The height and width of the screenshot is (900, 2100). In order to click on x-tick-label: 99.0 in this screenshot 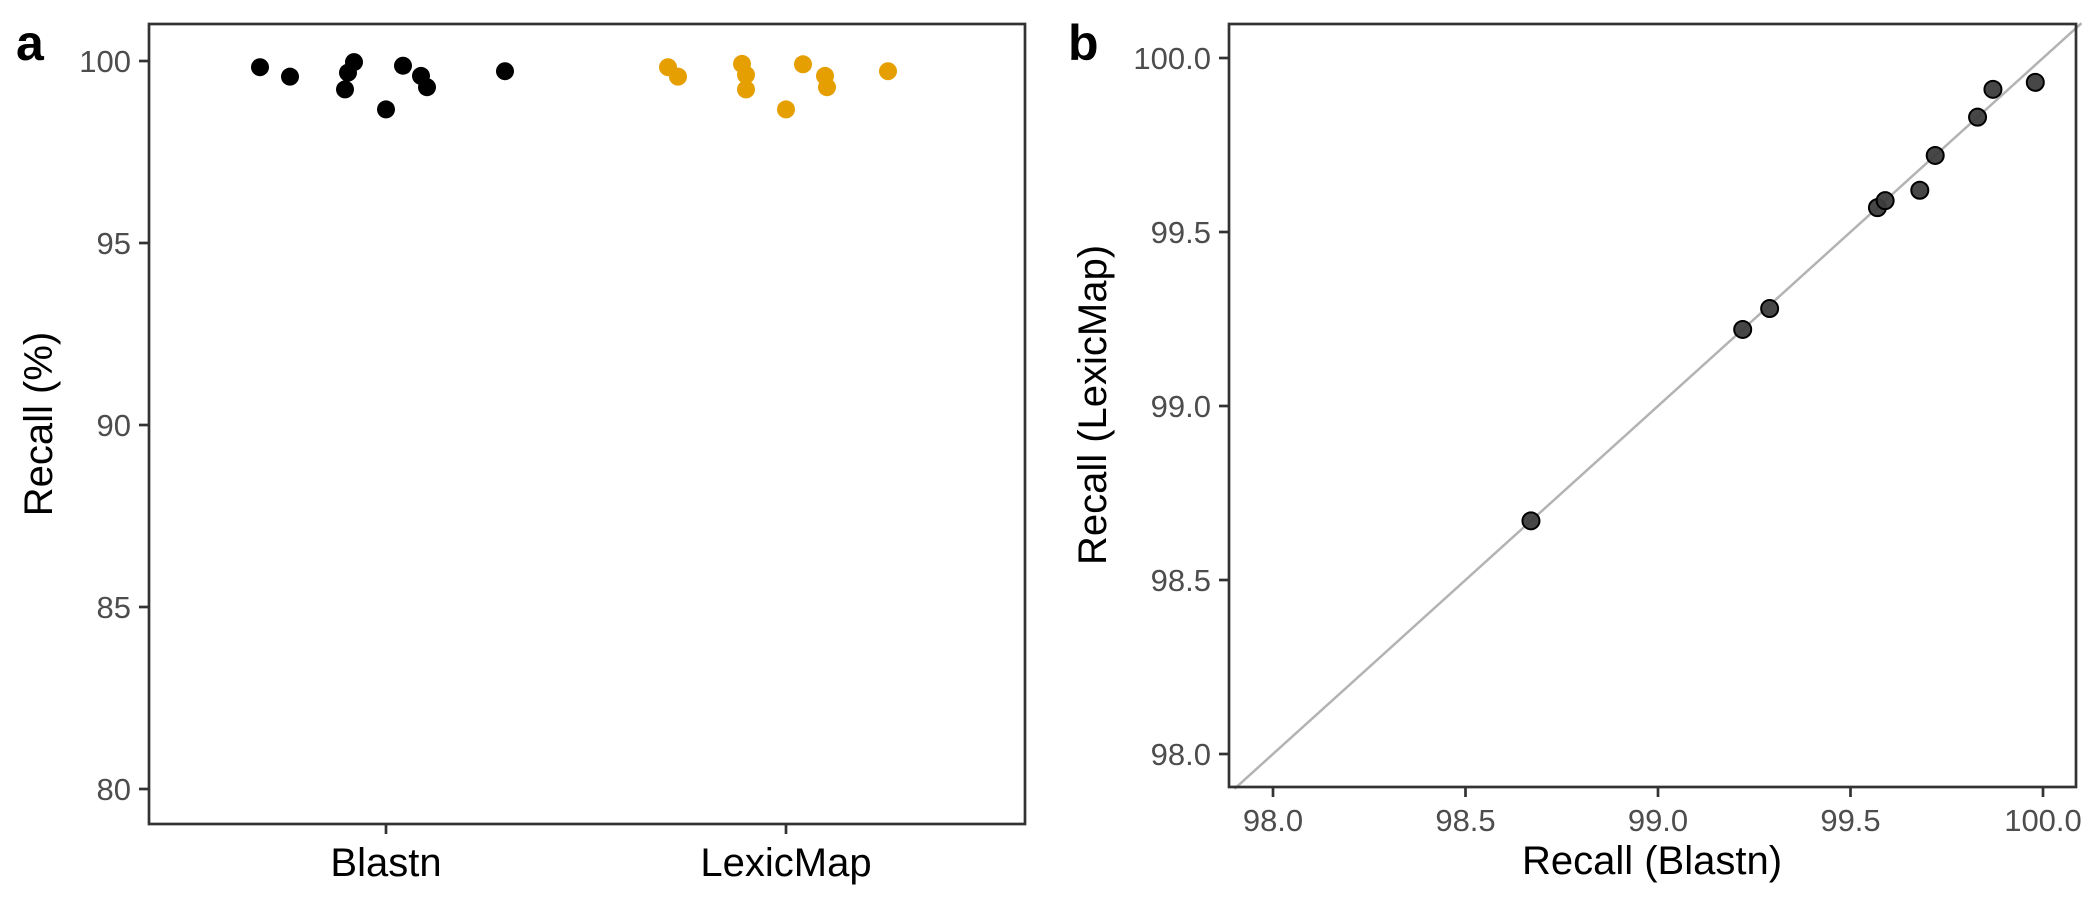, I will do `click(1658, 820)`.